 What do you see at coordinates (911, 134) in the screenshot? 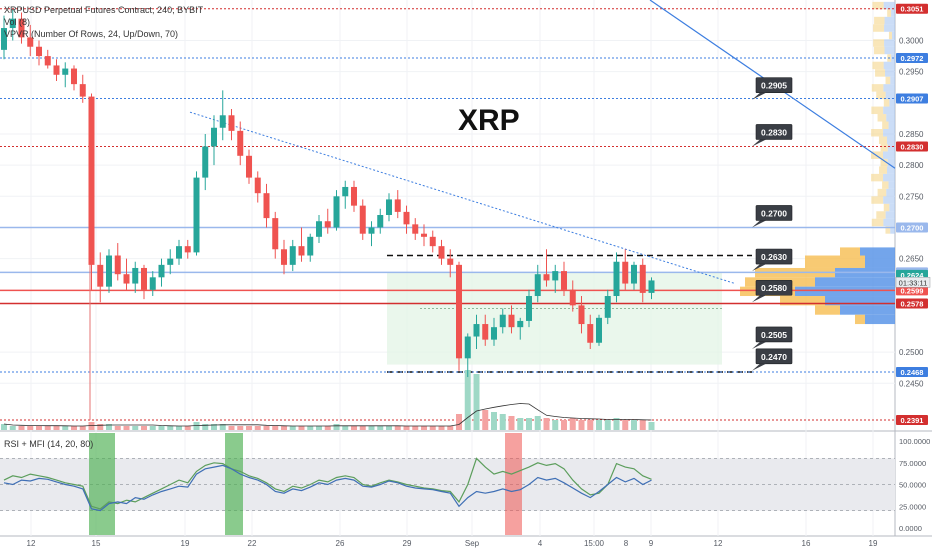
I see `price-tick-label: 0.2850` at bounding box center [911, 134].